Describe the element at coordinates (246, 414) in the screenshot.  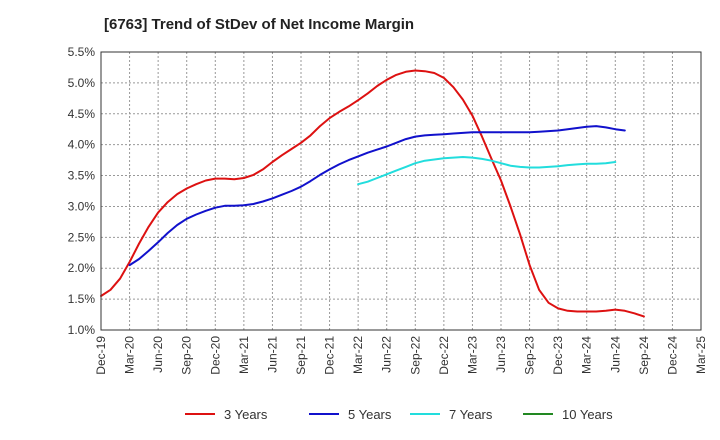
I see `legend-label: 3 Years` at that location.